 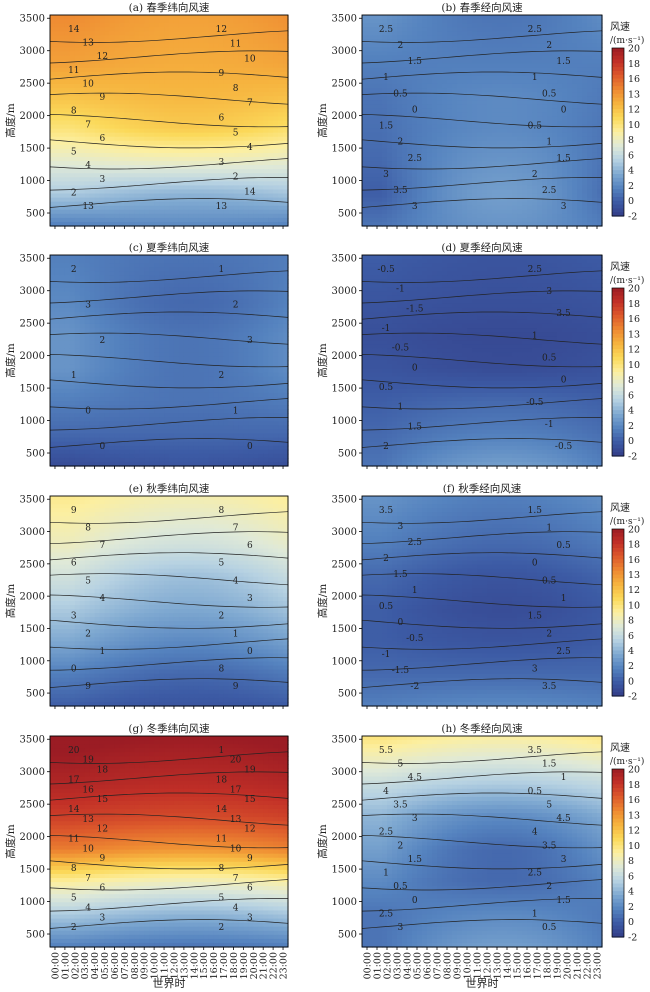 What do you see at coordinates (169, 98) in the screenshot?
I see `contour-line` at bounding box center [169, 98].